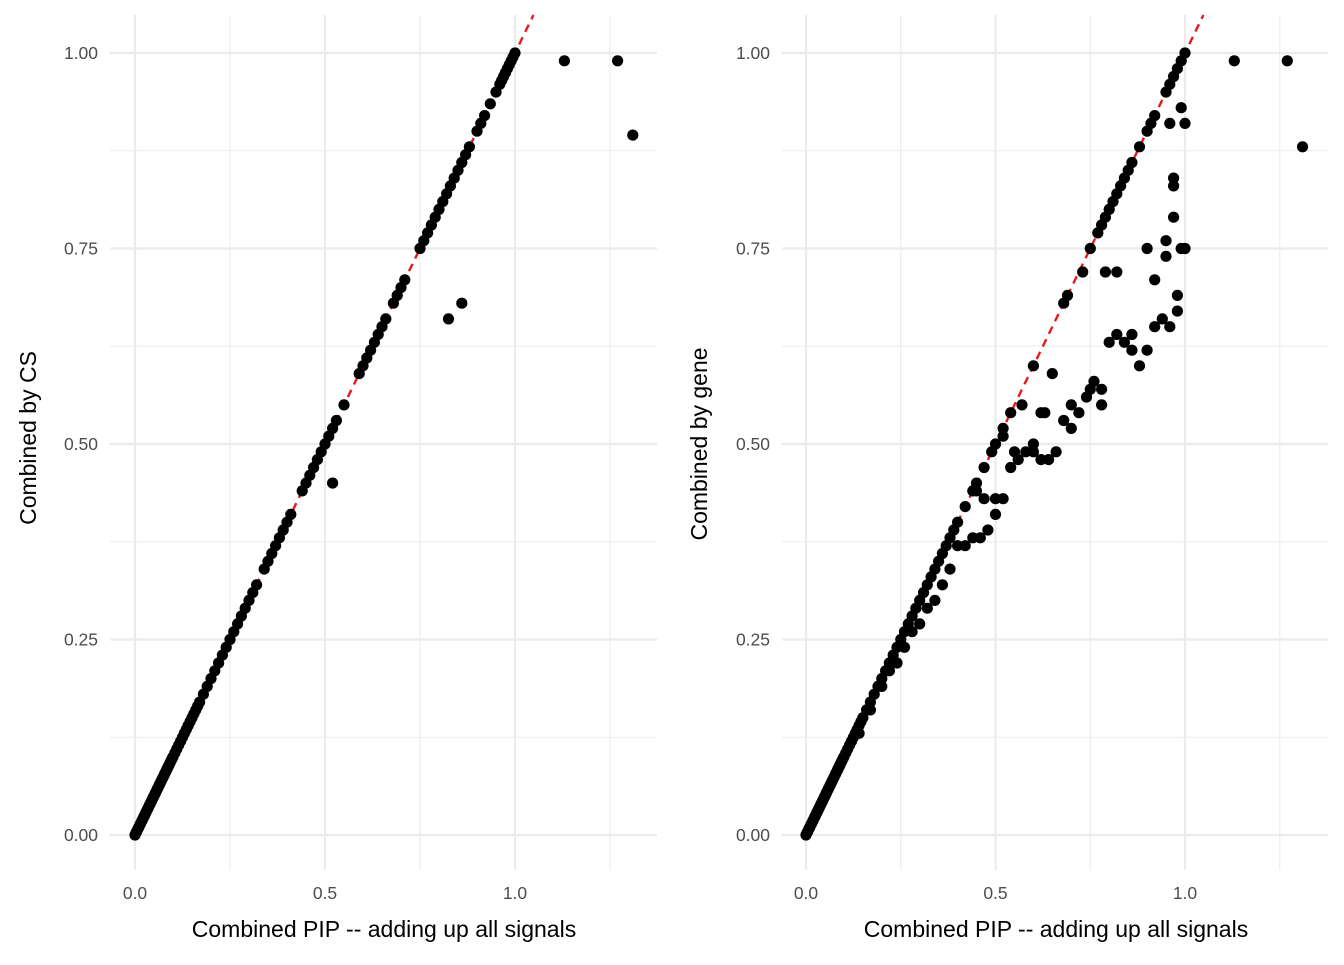 The image size is (1344, 965). What do you see at coordinates (1056, 929) in the screenshot?
I see `x-axis-title-right: Combined PIP -- adding up all signals` at bounding box center [1056, 929].